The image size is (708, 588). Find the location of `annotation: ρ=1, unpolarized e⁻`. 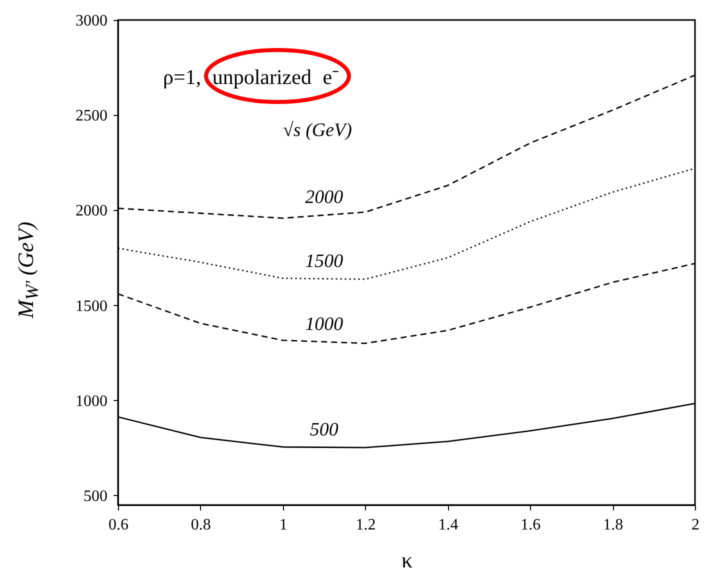

annotation: ρ=1, unpolarized e⁻ is located at coordinates (251, 77).